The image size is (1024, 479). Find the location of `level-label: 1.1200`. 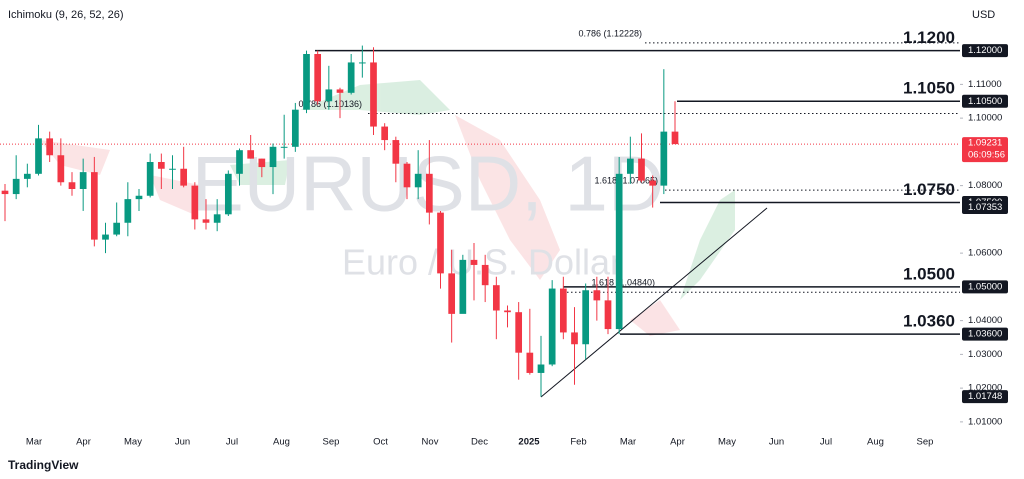

level-label: 1.1200 is located at coordinates (929, 37).